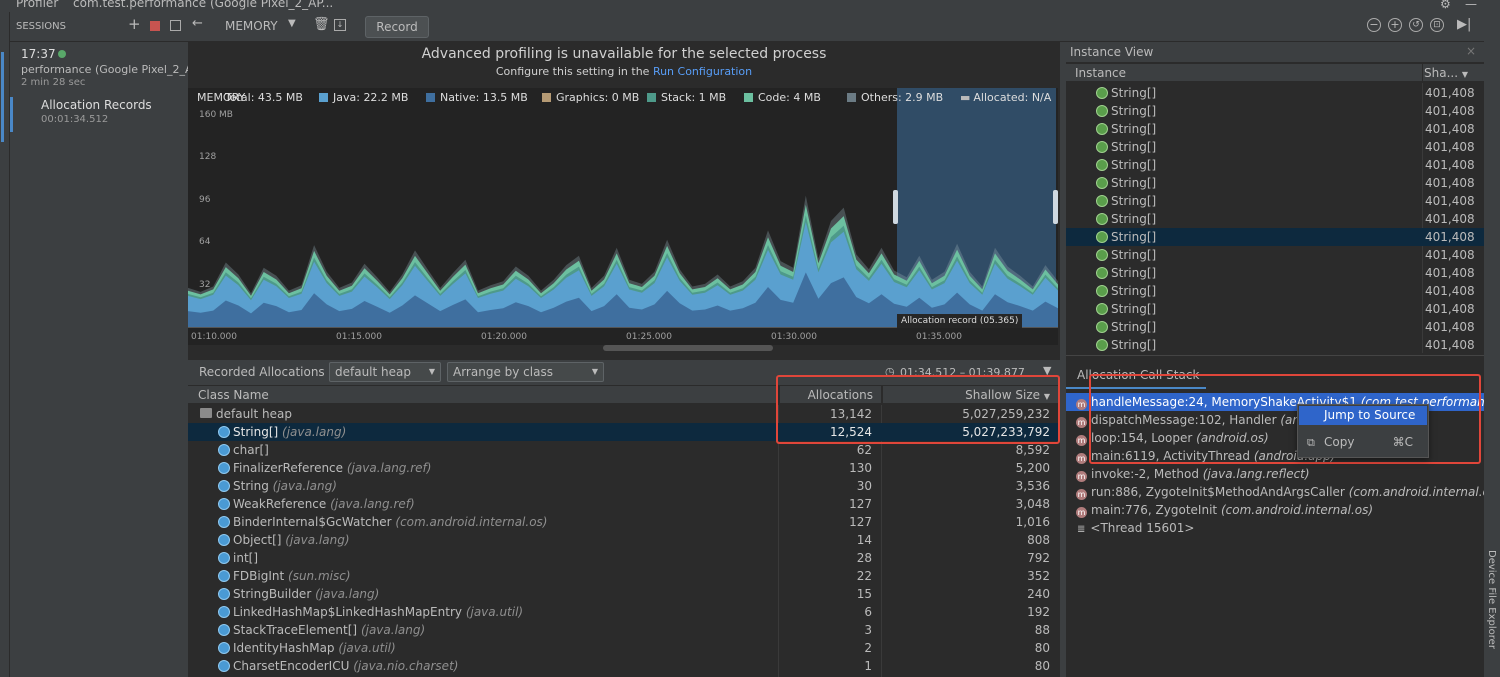 This screenshot has width=1500, height=677. I want to click on selection-right-handle, so click(1055, 207).